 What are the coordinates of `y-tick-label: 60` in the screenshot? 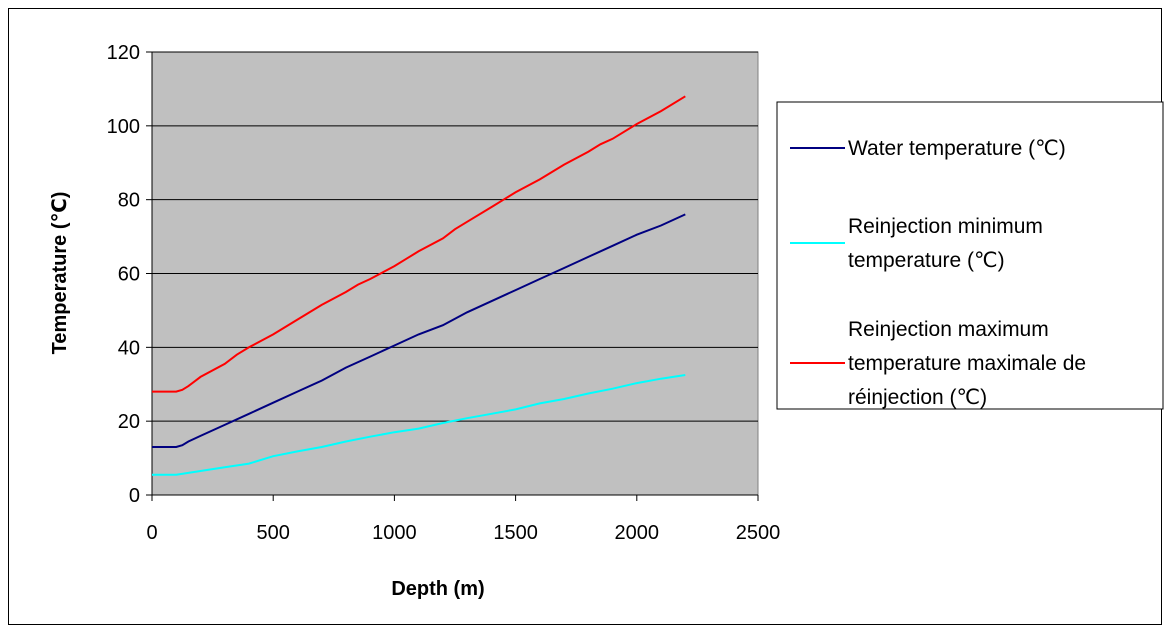 It's located at (129, 275).